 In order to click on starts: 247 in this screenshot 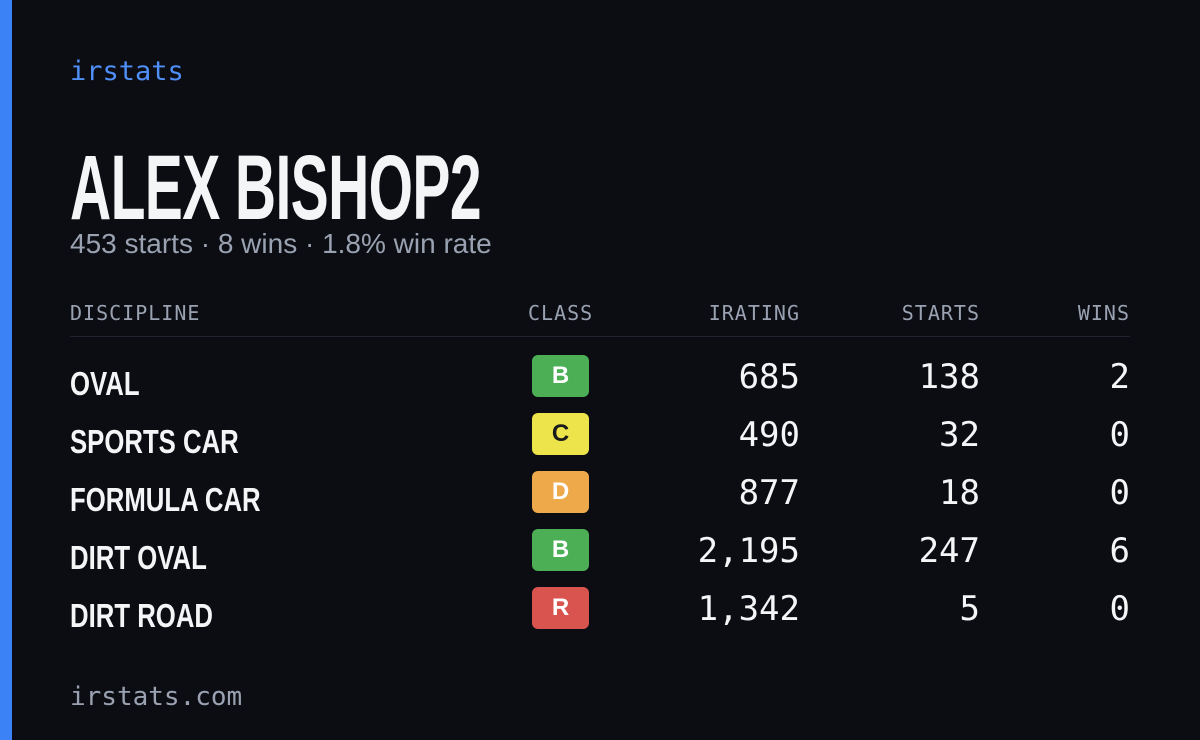, I will do `click(949, 551)`.